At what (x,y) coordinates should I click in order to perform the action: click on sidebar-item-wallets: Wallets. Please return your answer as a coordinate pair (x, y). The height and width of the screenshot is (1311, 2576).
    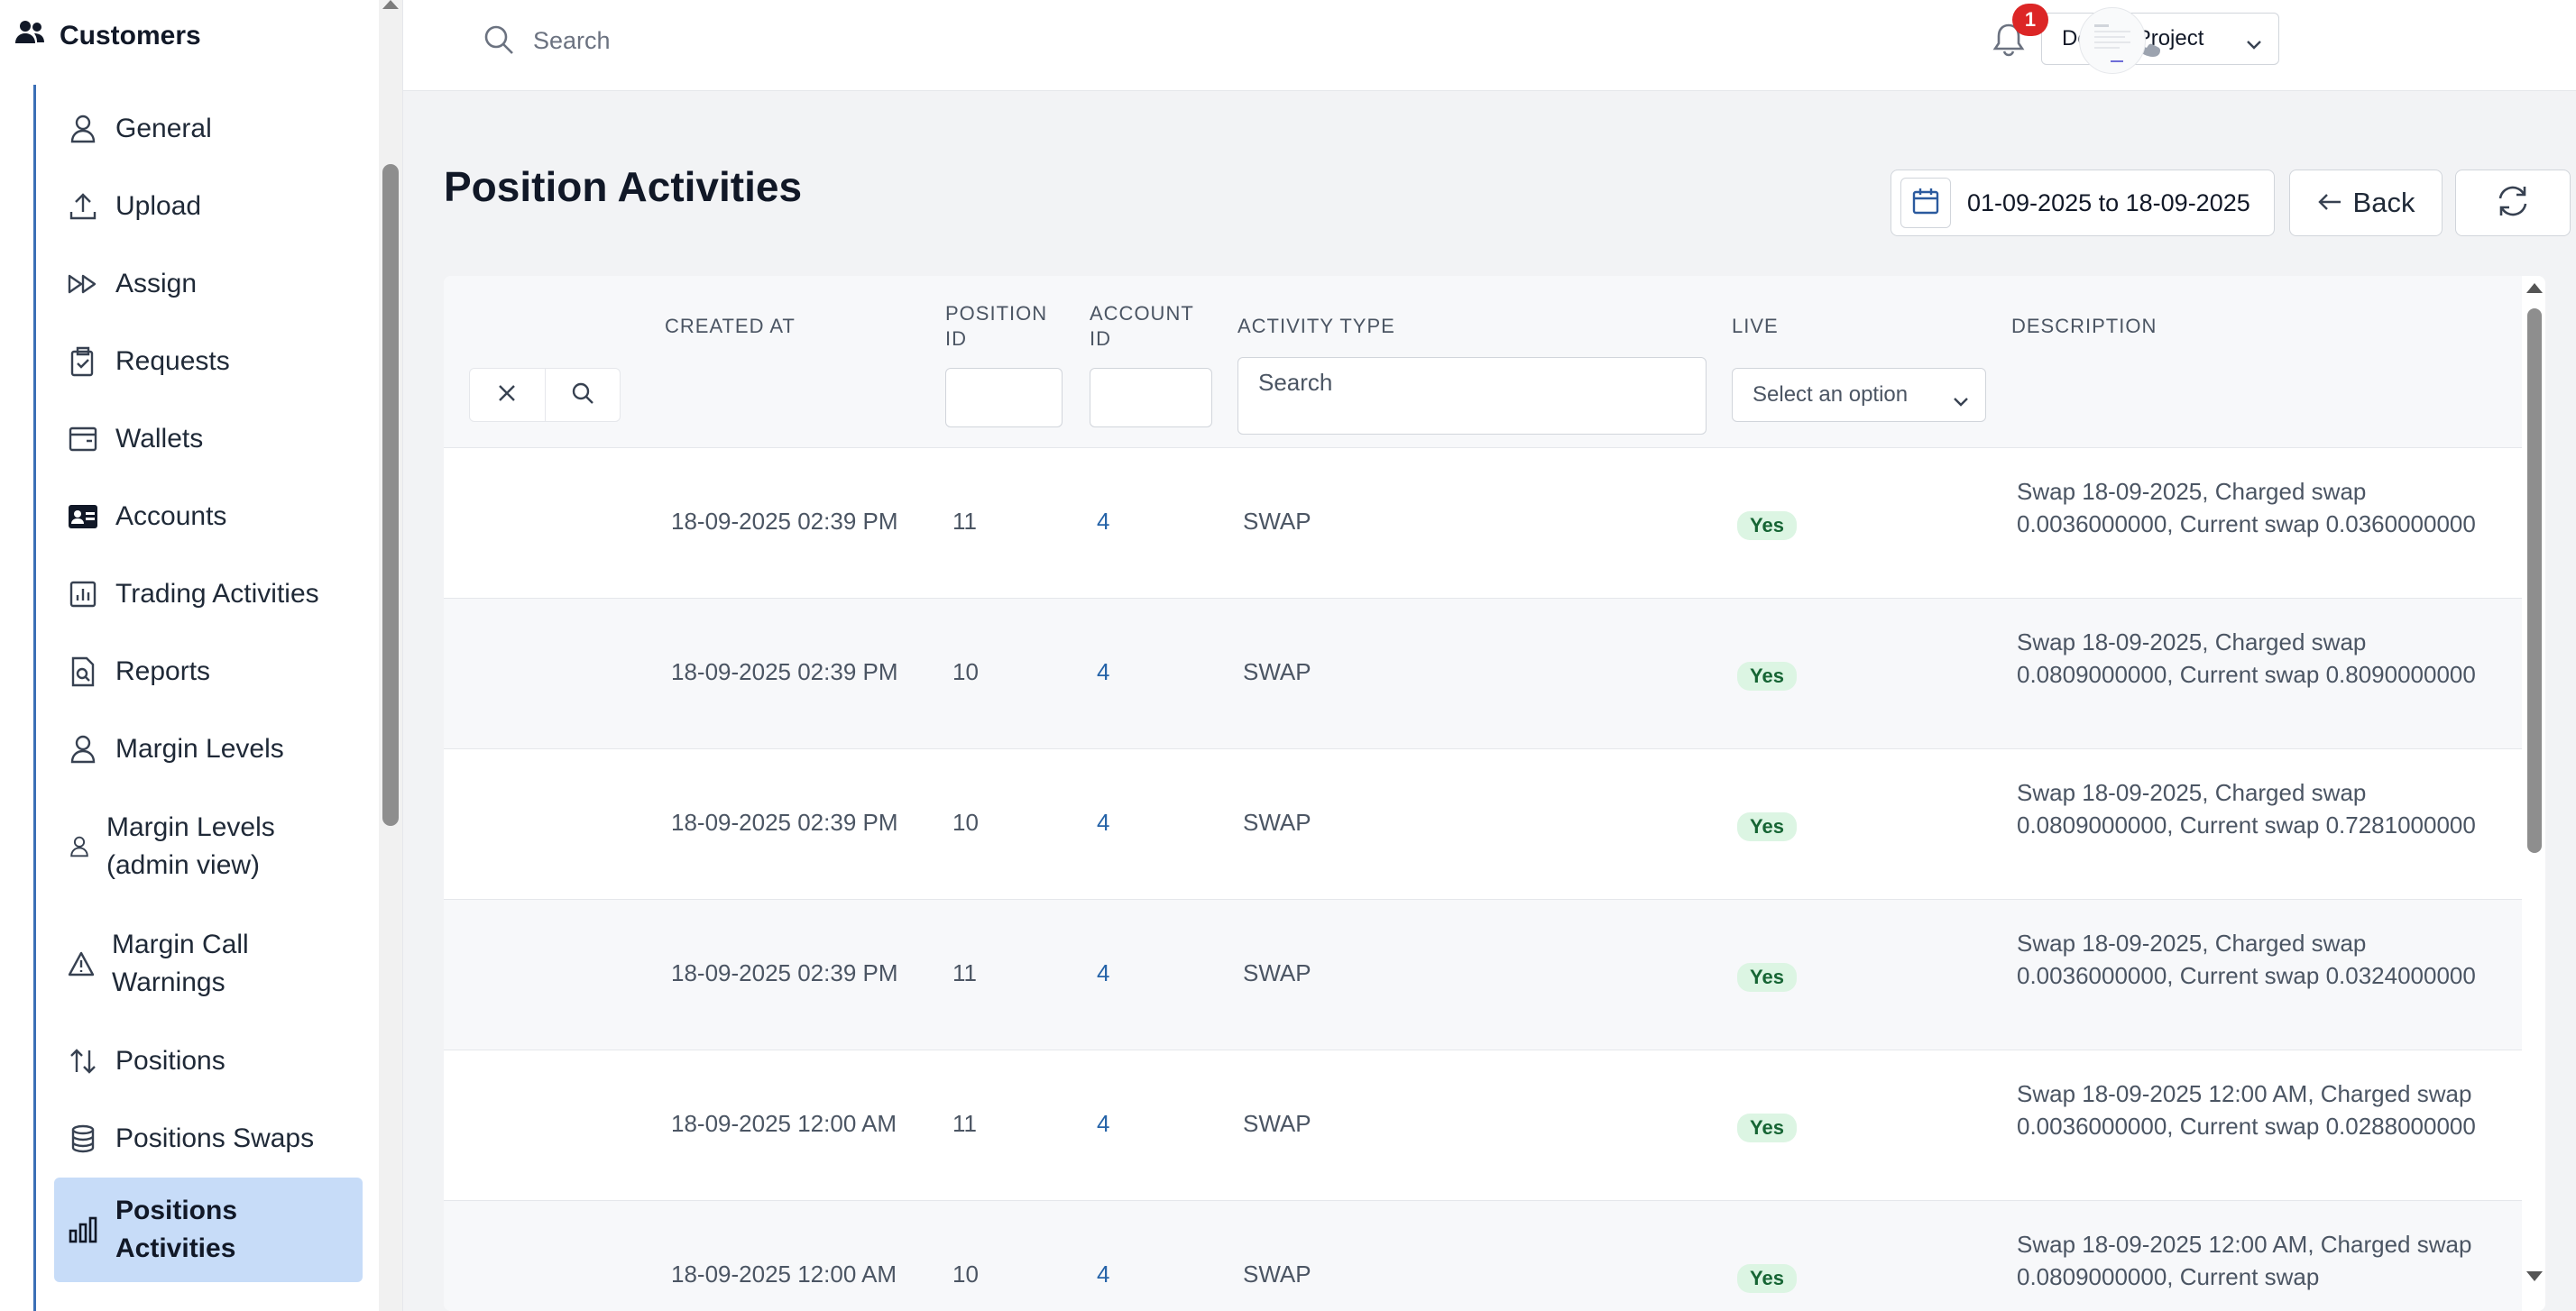
    Looking at the image, I should click on (208, 439).